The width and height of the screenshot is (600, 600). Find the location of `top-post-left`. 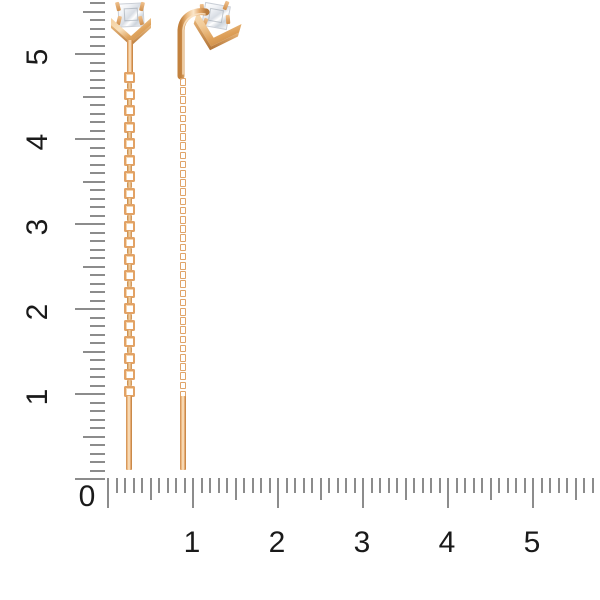

top-post-left is located at coordinates (130, 56).